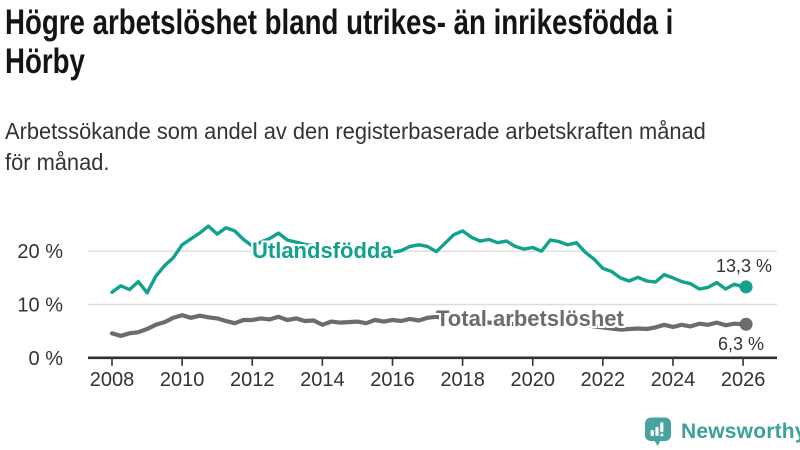 This screenshot has width=800, height=450. Describe the element at coordinates (530, 318) in the screenshot. I see `series-label-total-arbetsloshet: Total arbetslöshet` at that location.